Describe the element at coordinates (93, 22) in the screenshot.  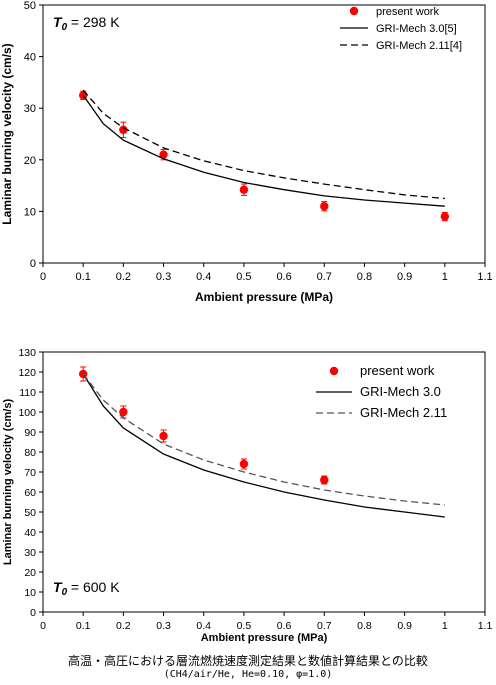
I see `annotation-value: = 298 K` at that location.